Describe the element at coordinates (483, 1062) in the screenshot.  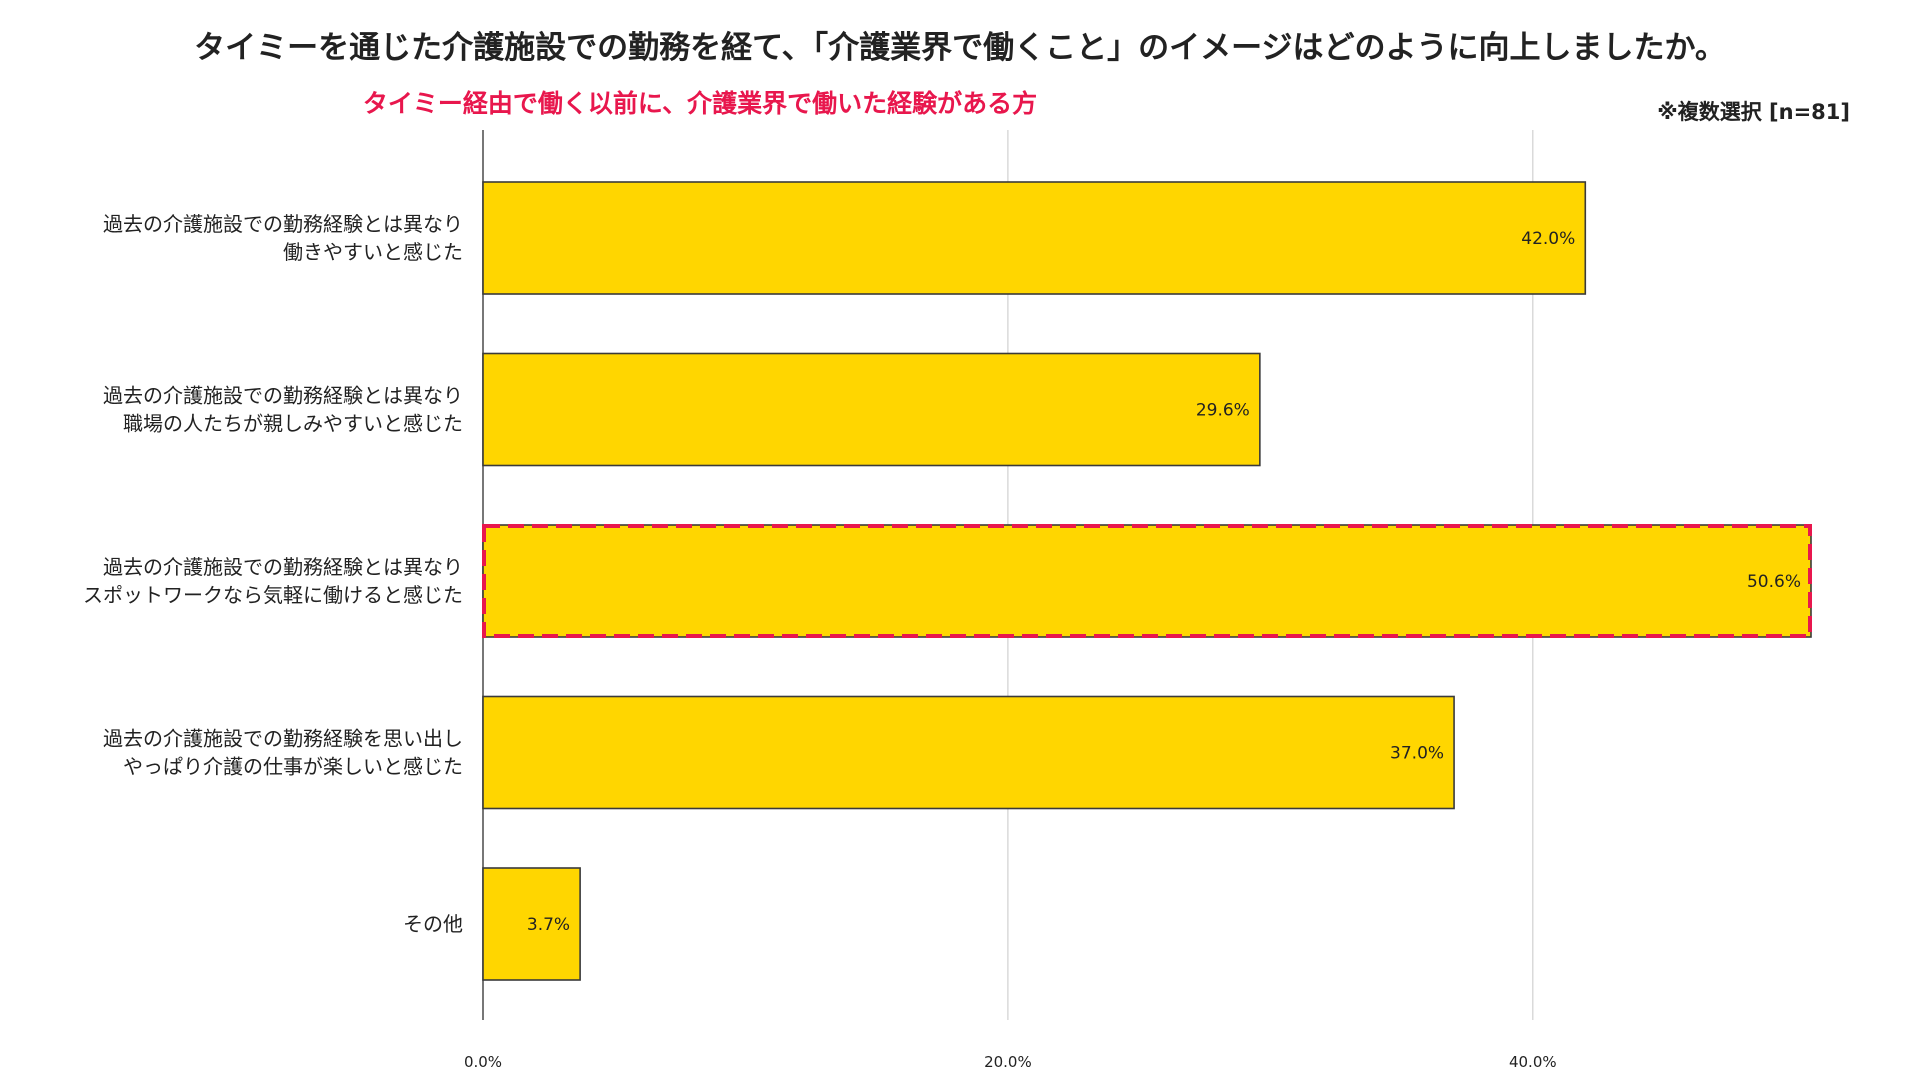
I see `x-tick-label: 0.0%` at that location.